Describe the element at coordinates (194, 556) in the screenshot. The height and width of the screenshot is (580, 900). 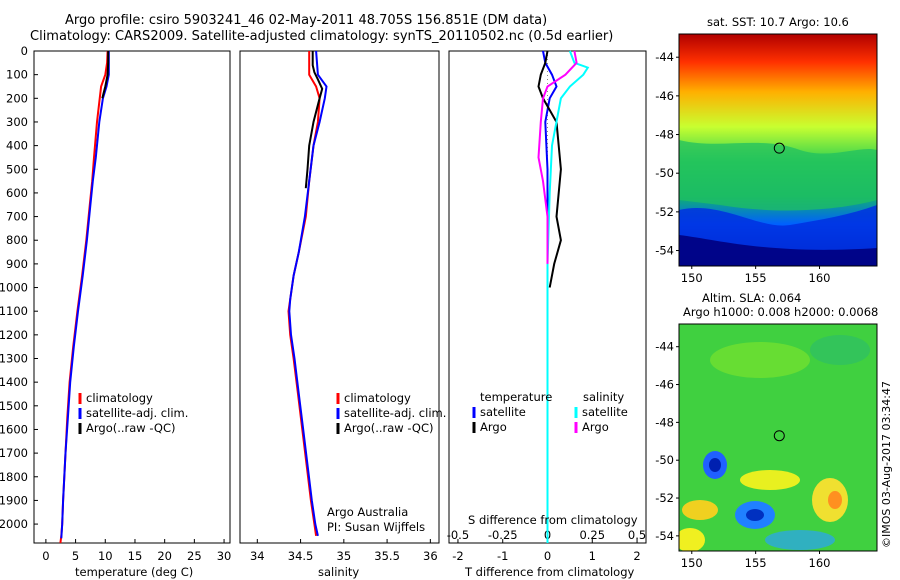
I see `x-tick-label: 25` at that location.